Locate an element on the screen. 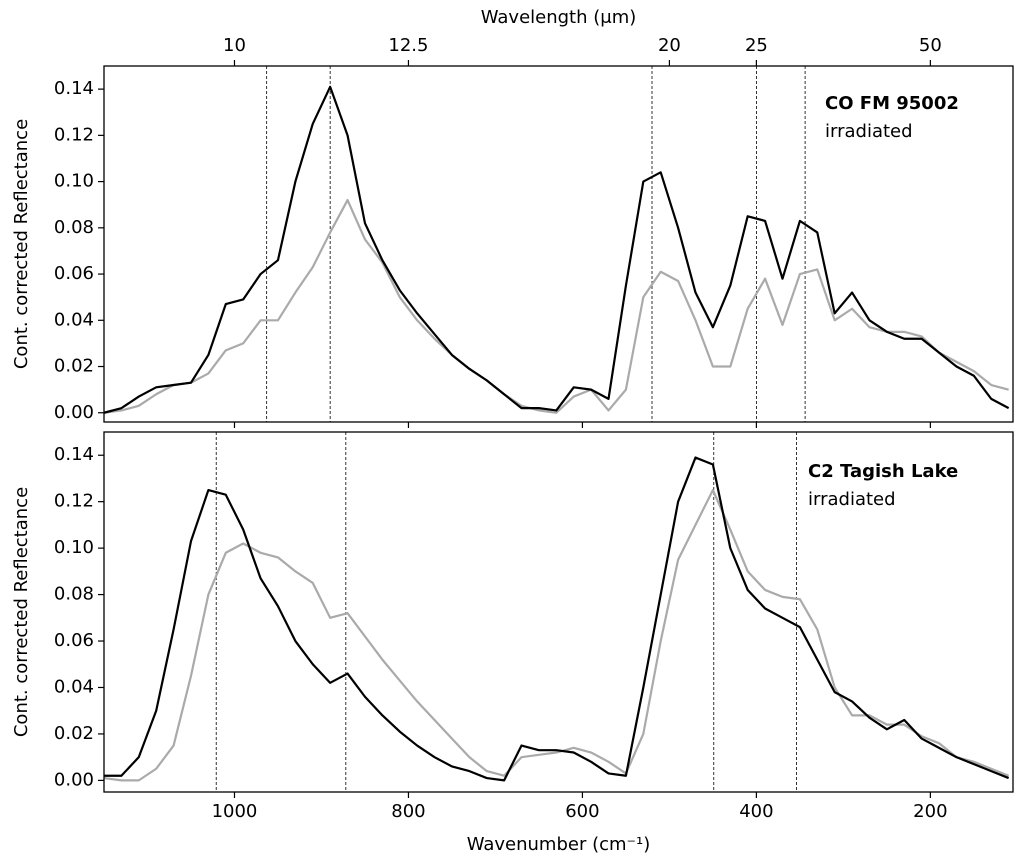 Image resolution: width=1014 pixels, height=858 pixels. x2-tick-label: 10 is located at coordinates (234, 45).